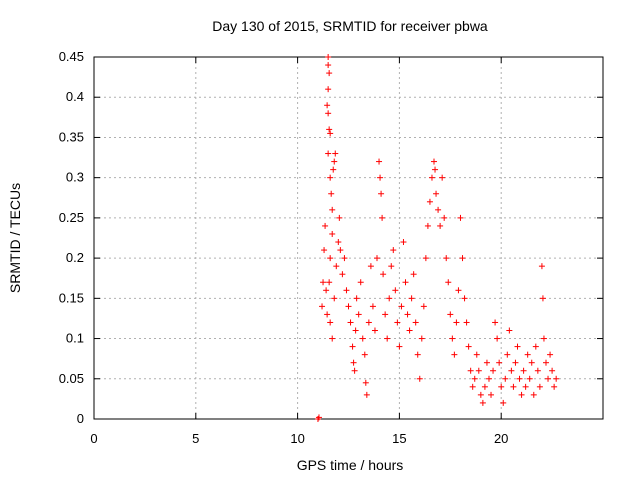  I want to click on y-tick-labels: 0 0.05 0.1 0.15 0.2 0.25 0.3 0.35 0.4 0.45, so click(71, 237).